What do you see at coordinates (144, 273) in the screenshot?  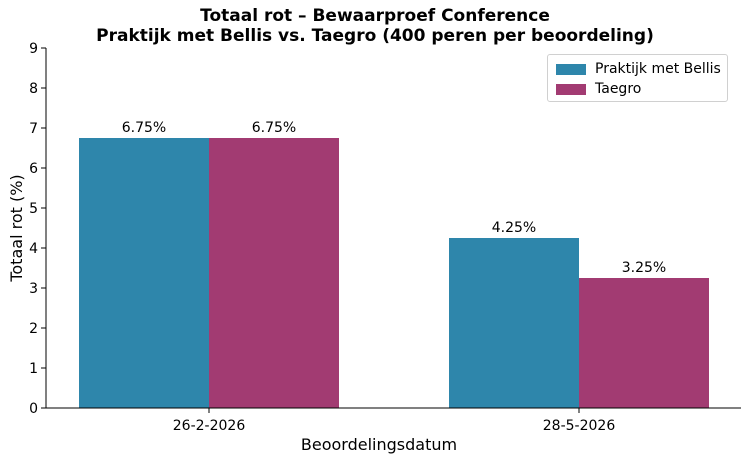 I see `bar-s1-c1` at bounding box center [144, 273].